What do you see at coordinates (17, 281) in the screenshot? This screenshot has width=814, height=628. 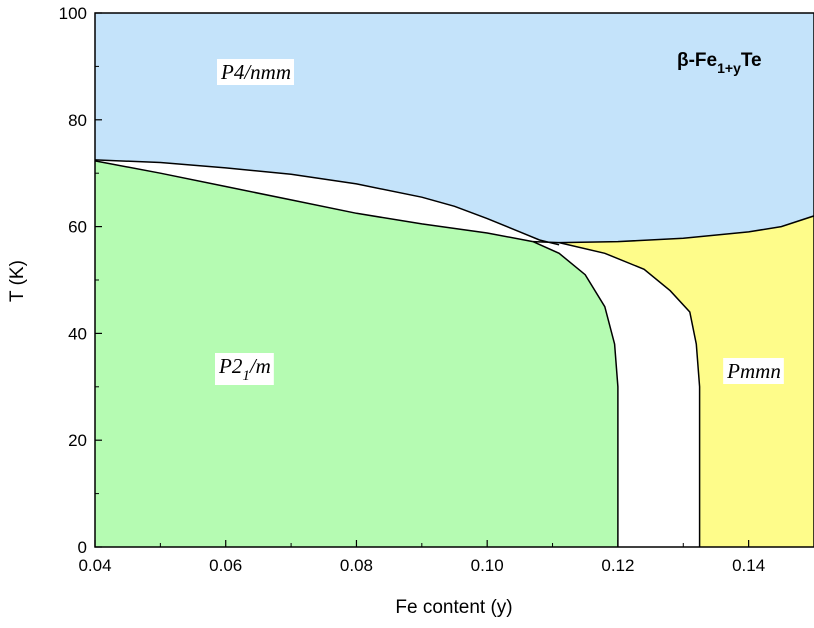 I see `y-axis-title: T (K)` at bounding box center [17, 281].